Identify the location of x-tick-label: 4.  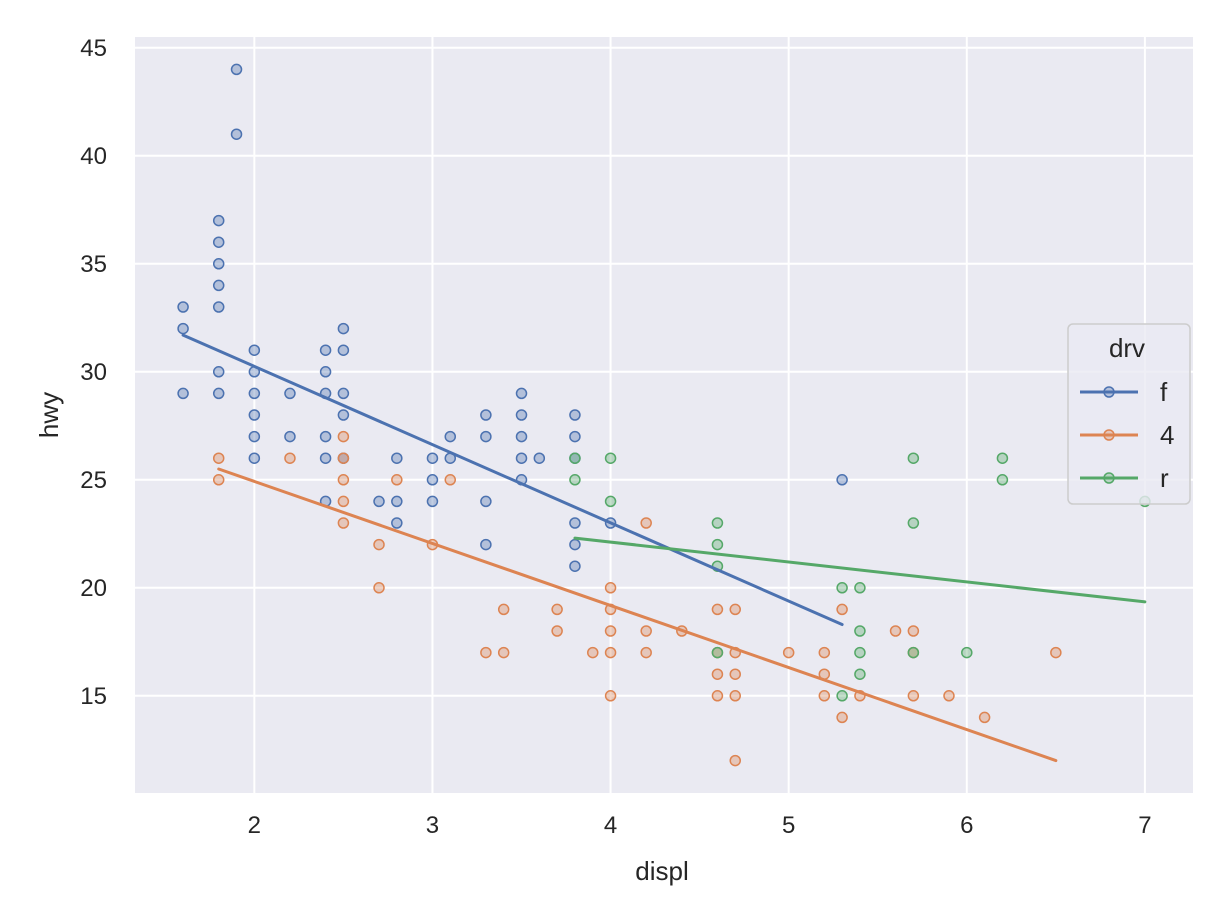
(610, 825).